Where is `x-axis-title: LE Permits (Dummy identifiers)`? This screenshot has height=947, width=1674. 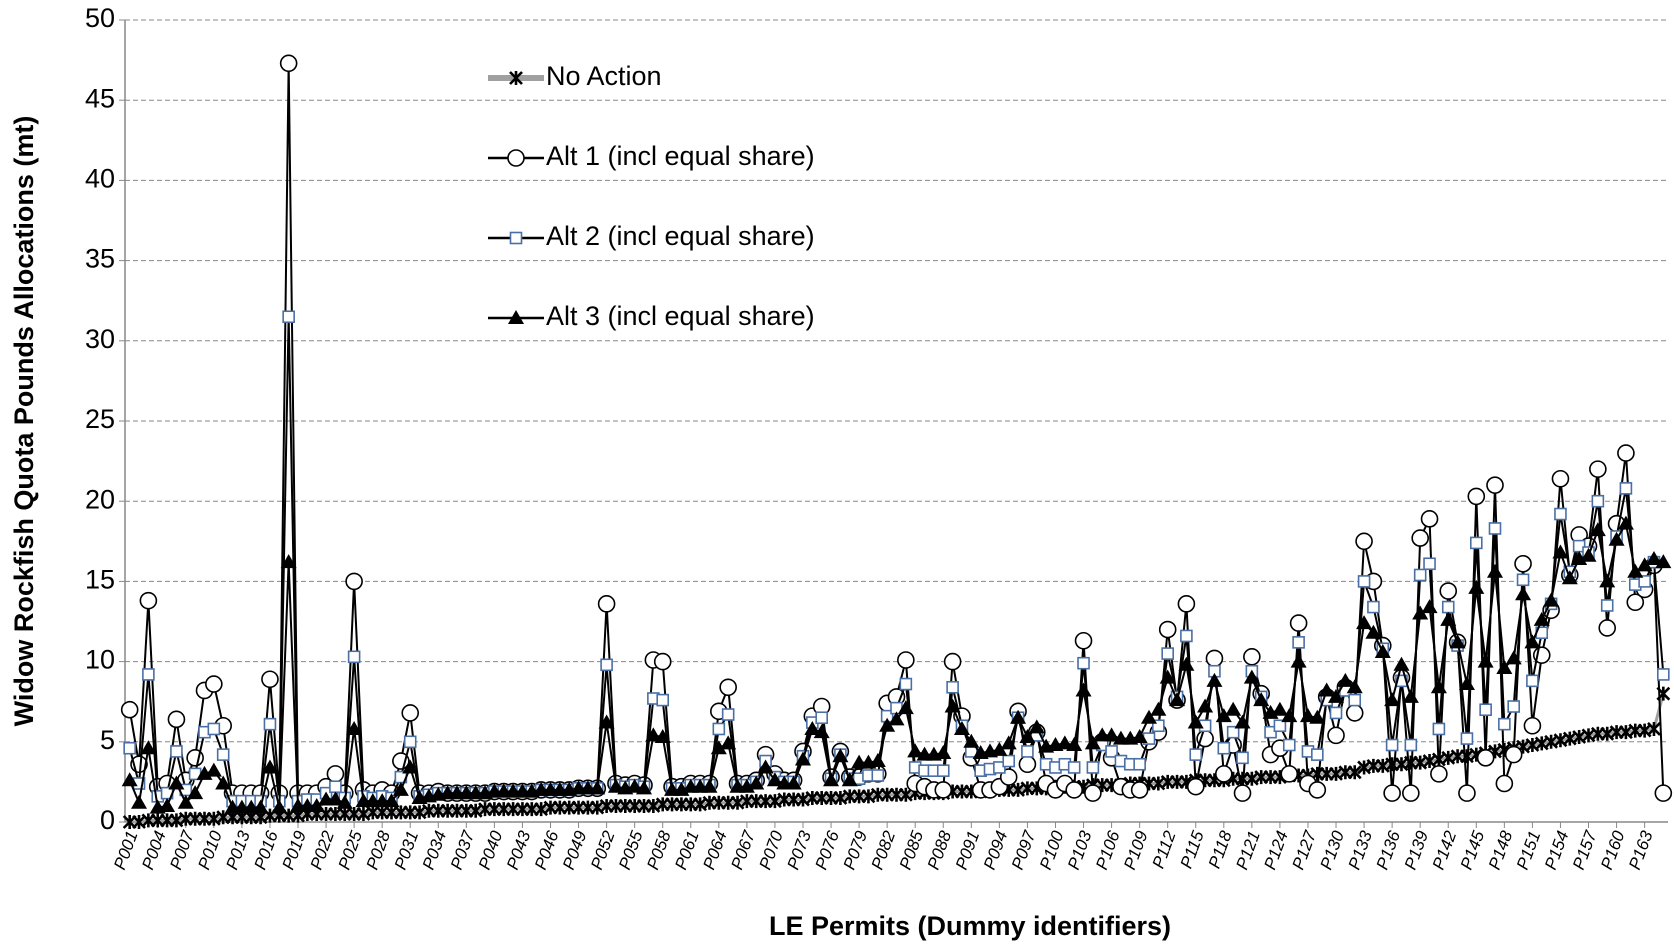 x-axis-title: LE Permits (Dummy identifiers) is located at coordinates (970, 926).